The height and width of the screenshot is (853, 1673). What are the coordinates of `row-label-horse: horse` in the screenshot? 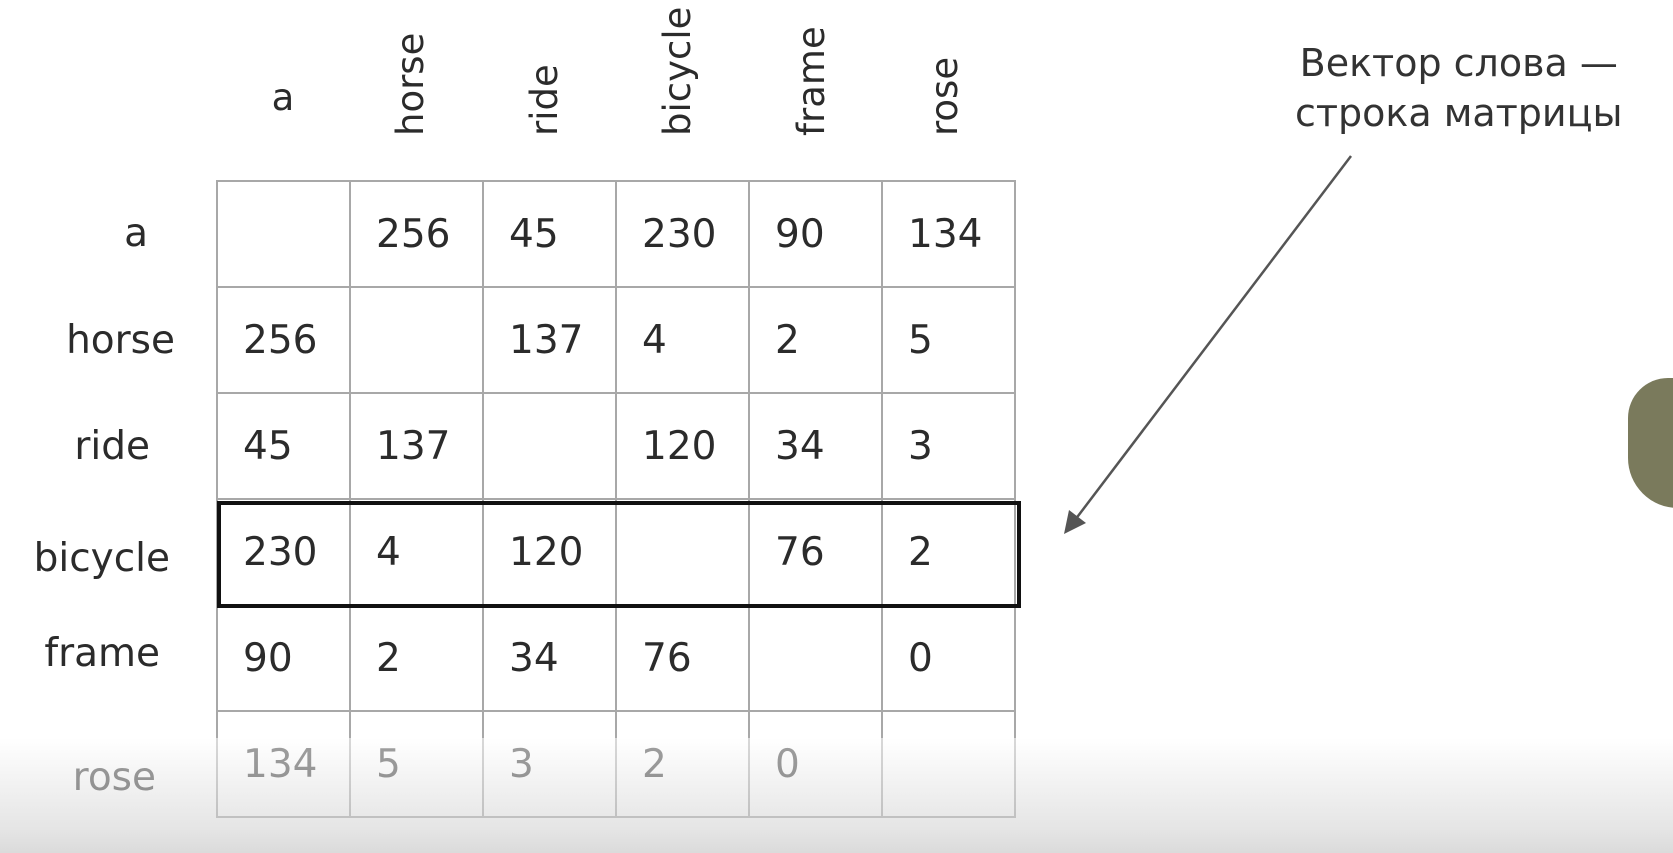 It's located at (120, 340).